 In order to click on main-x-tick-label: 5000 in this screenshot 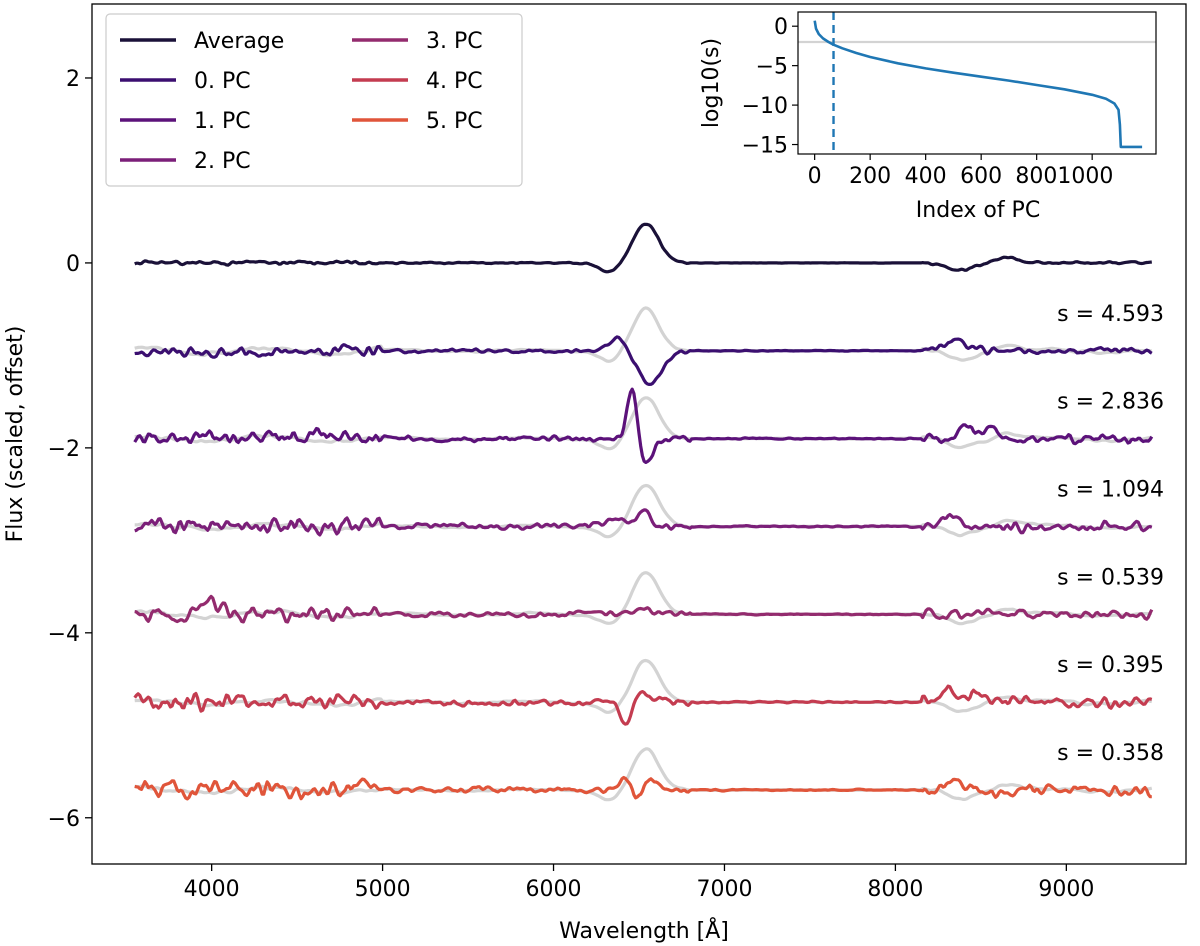, I will do `click(383, 889)`.